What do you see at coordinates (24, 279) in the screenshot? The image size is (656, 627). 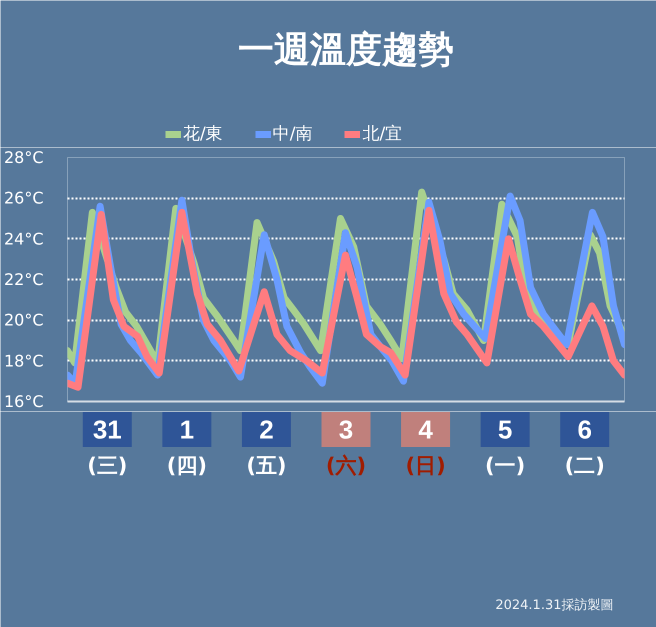 I see `y-tick-label: 22°C` at bounding box center [24, 279].